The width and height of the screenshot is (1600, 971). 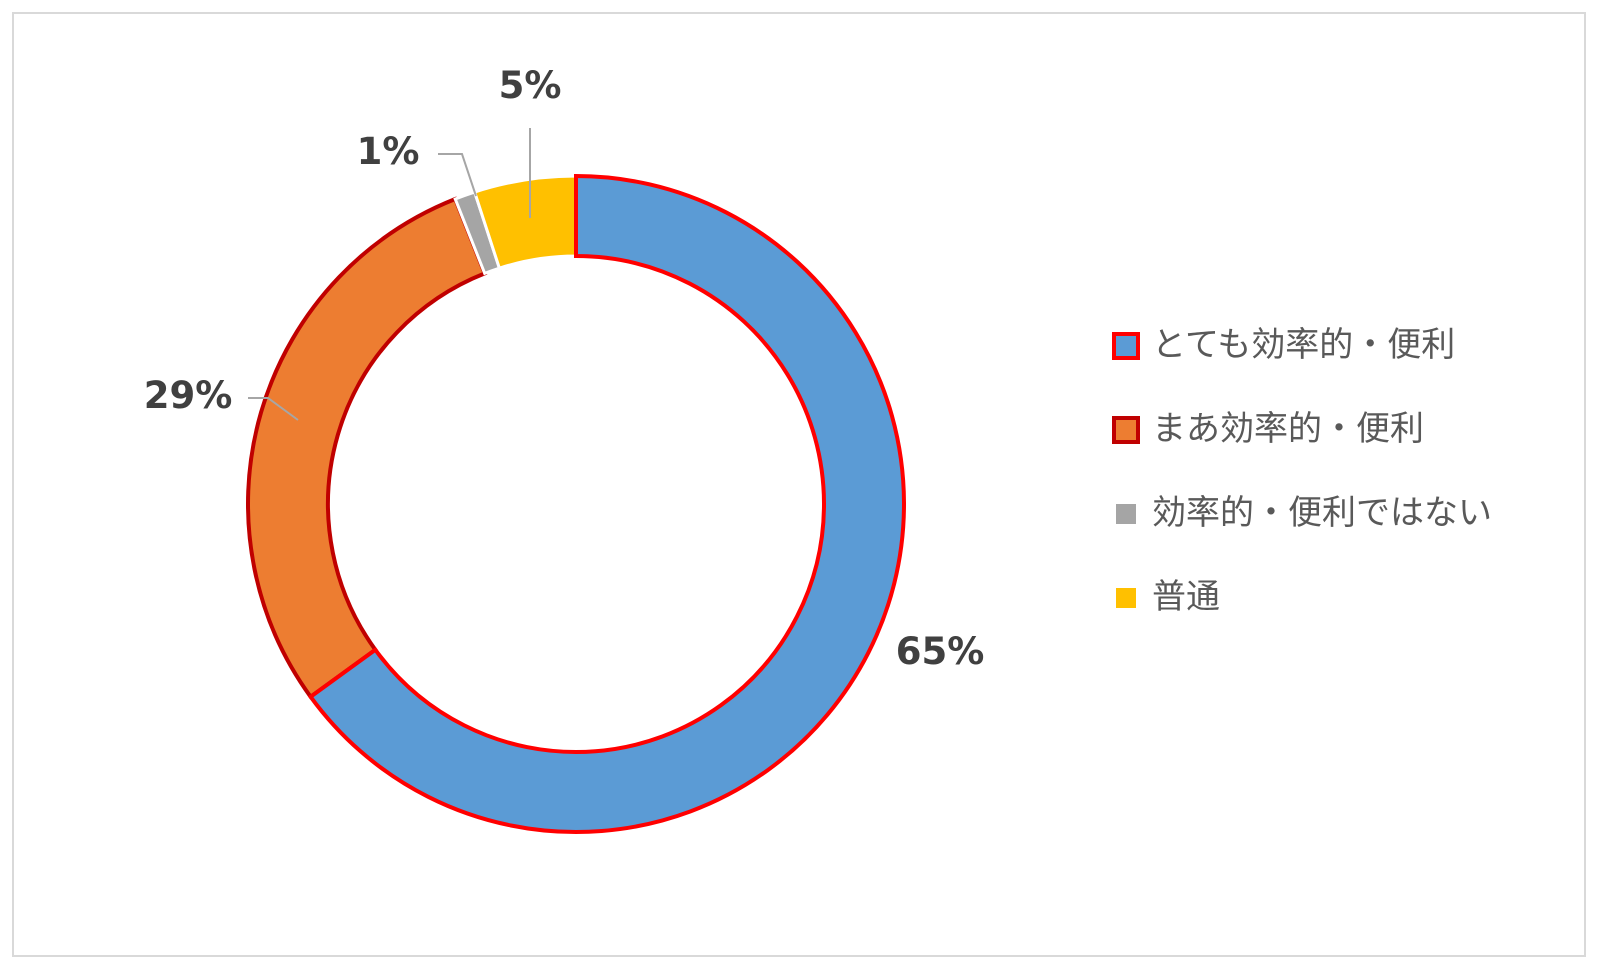 What do you see at coordinates (1288, 429) in the screenshot?
I see `legend-label-somewhat-efficient: まあ効率的・便利` at bounding box center [1288, 429].